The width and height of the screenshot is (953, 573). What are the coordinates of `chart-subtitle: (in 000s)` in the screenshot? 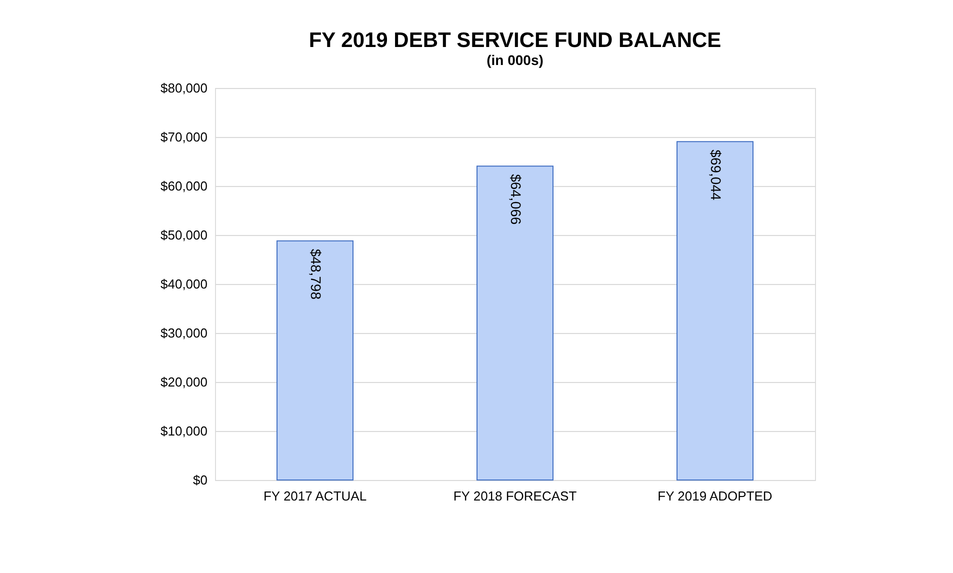 It's located at (515, 60).